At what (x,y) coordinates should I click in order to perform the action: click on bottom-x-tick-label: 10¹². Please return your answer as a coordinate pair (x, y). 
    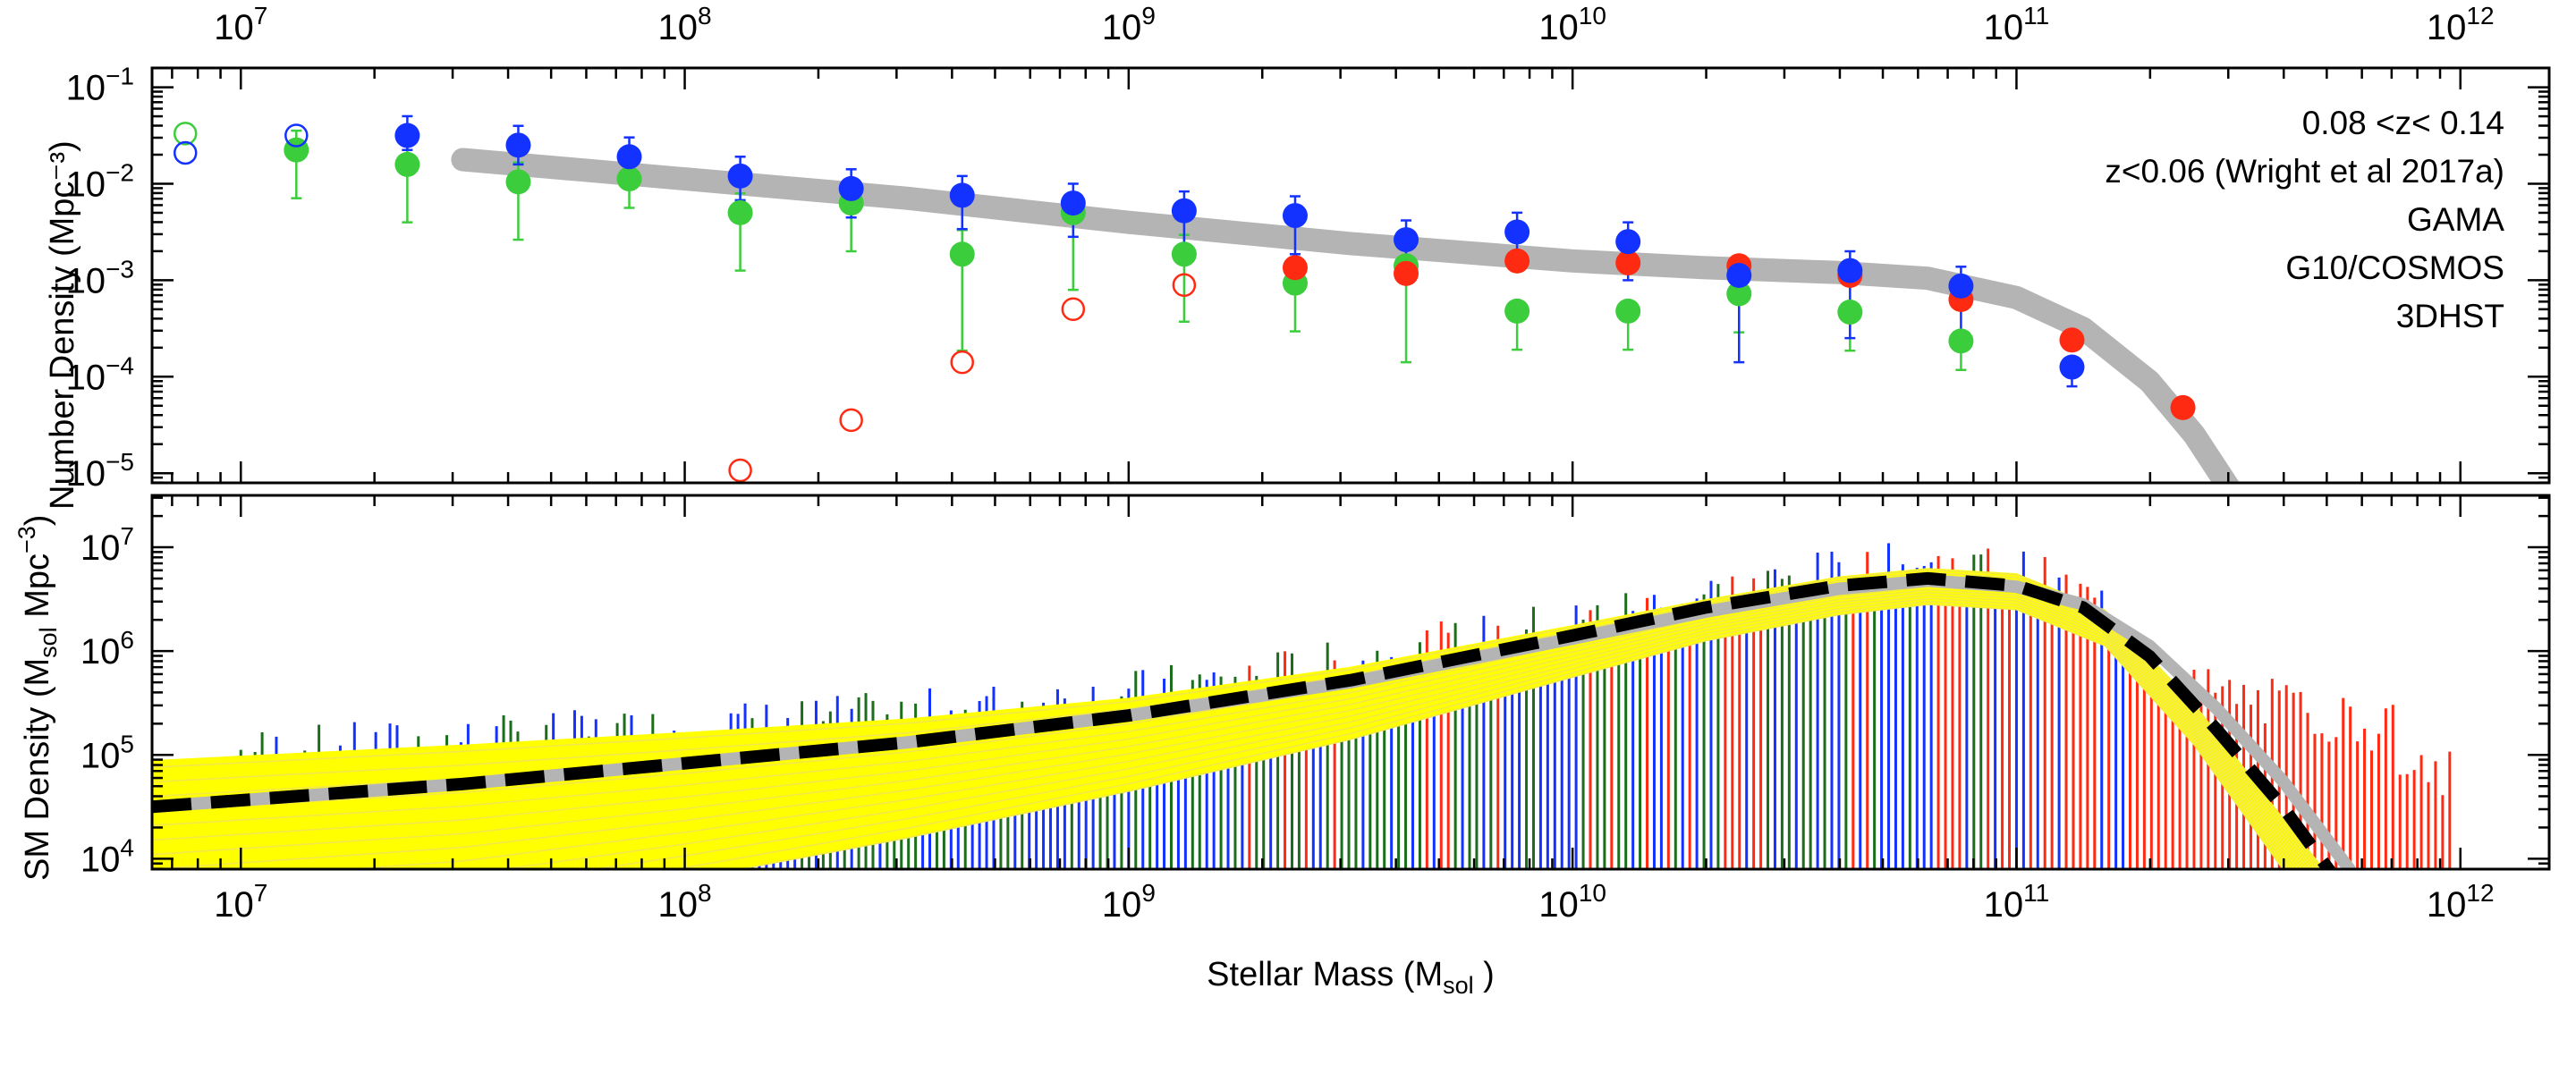
    Looking at the image, I should click on (2461, 902).